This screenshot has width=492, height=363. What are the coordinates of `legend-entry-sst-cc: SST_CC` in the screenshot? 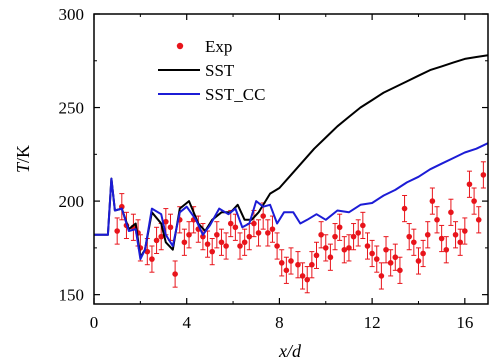 It's located at (211, 94).